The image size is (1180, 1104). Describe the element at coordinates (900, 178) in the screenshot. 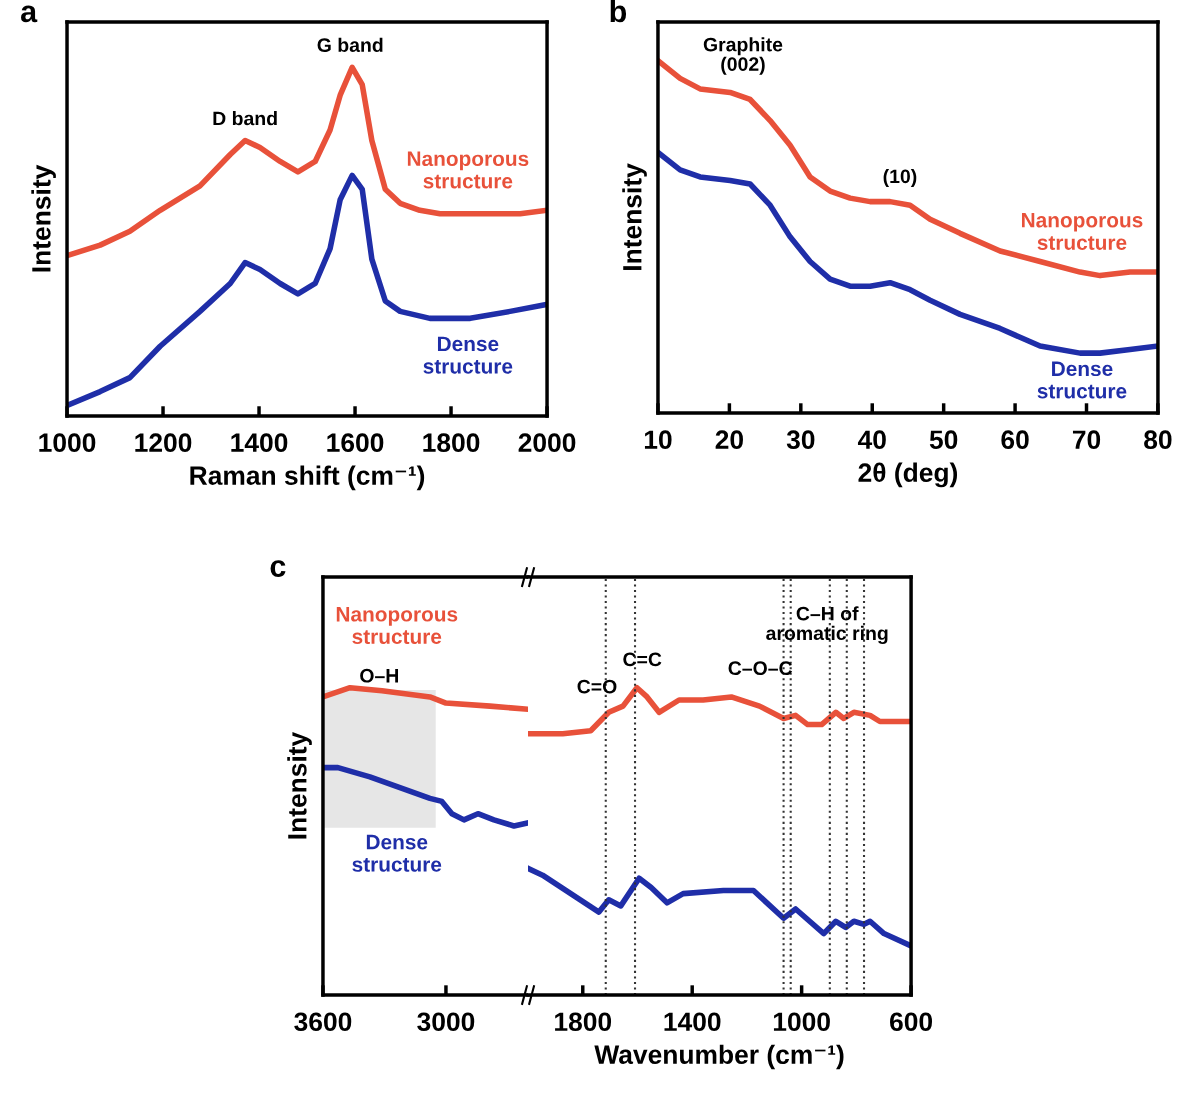

I see `annotation: (10)` at that location.